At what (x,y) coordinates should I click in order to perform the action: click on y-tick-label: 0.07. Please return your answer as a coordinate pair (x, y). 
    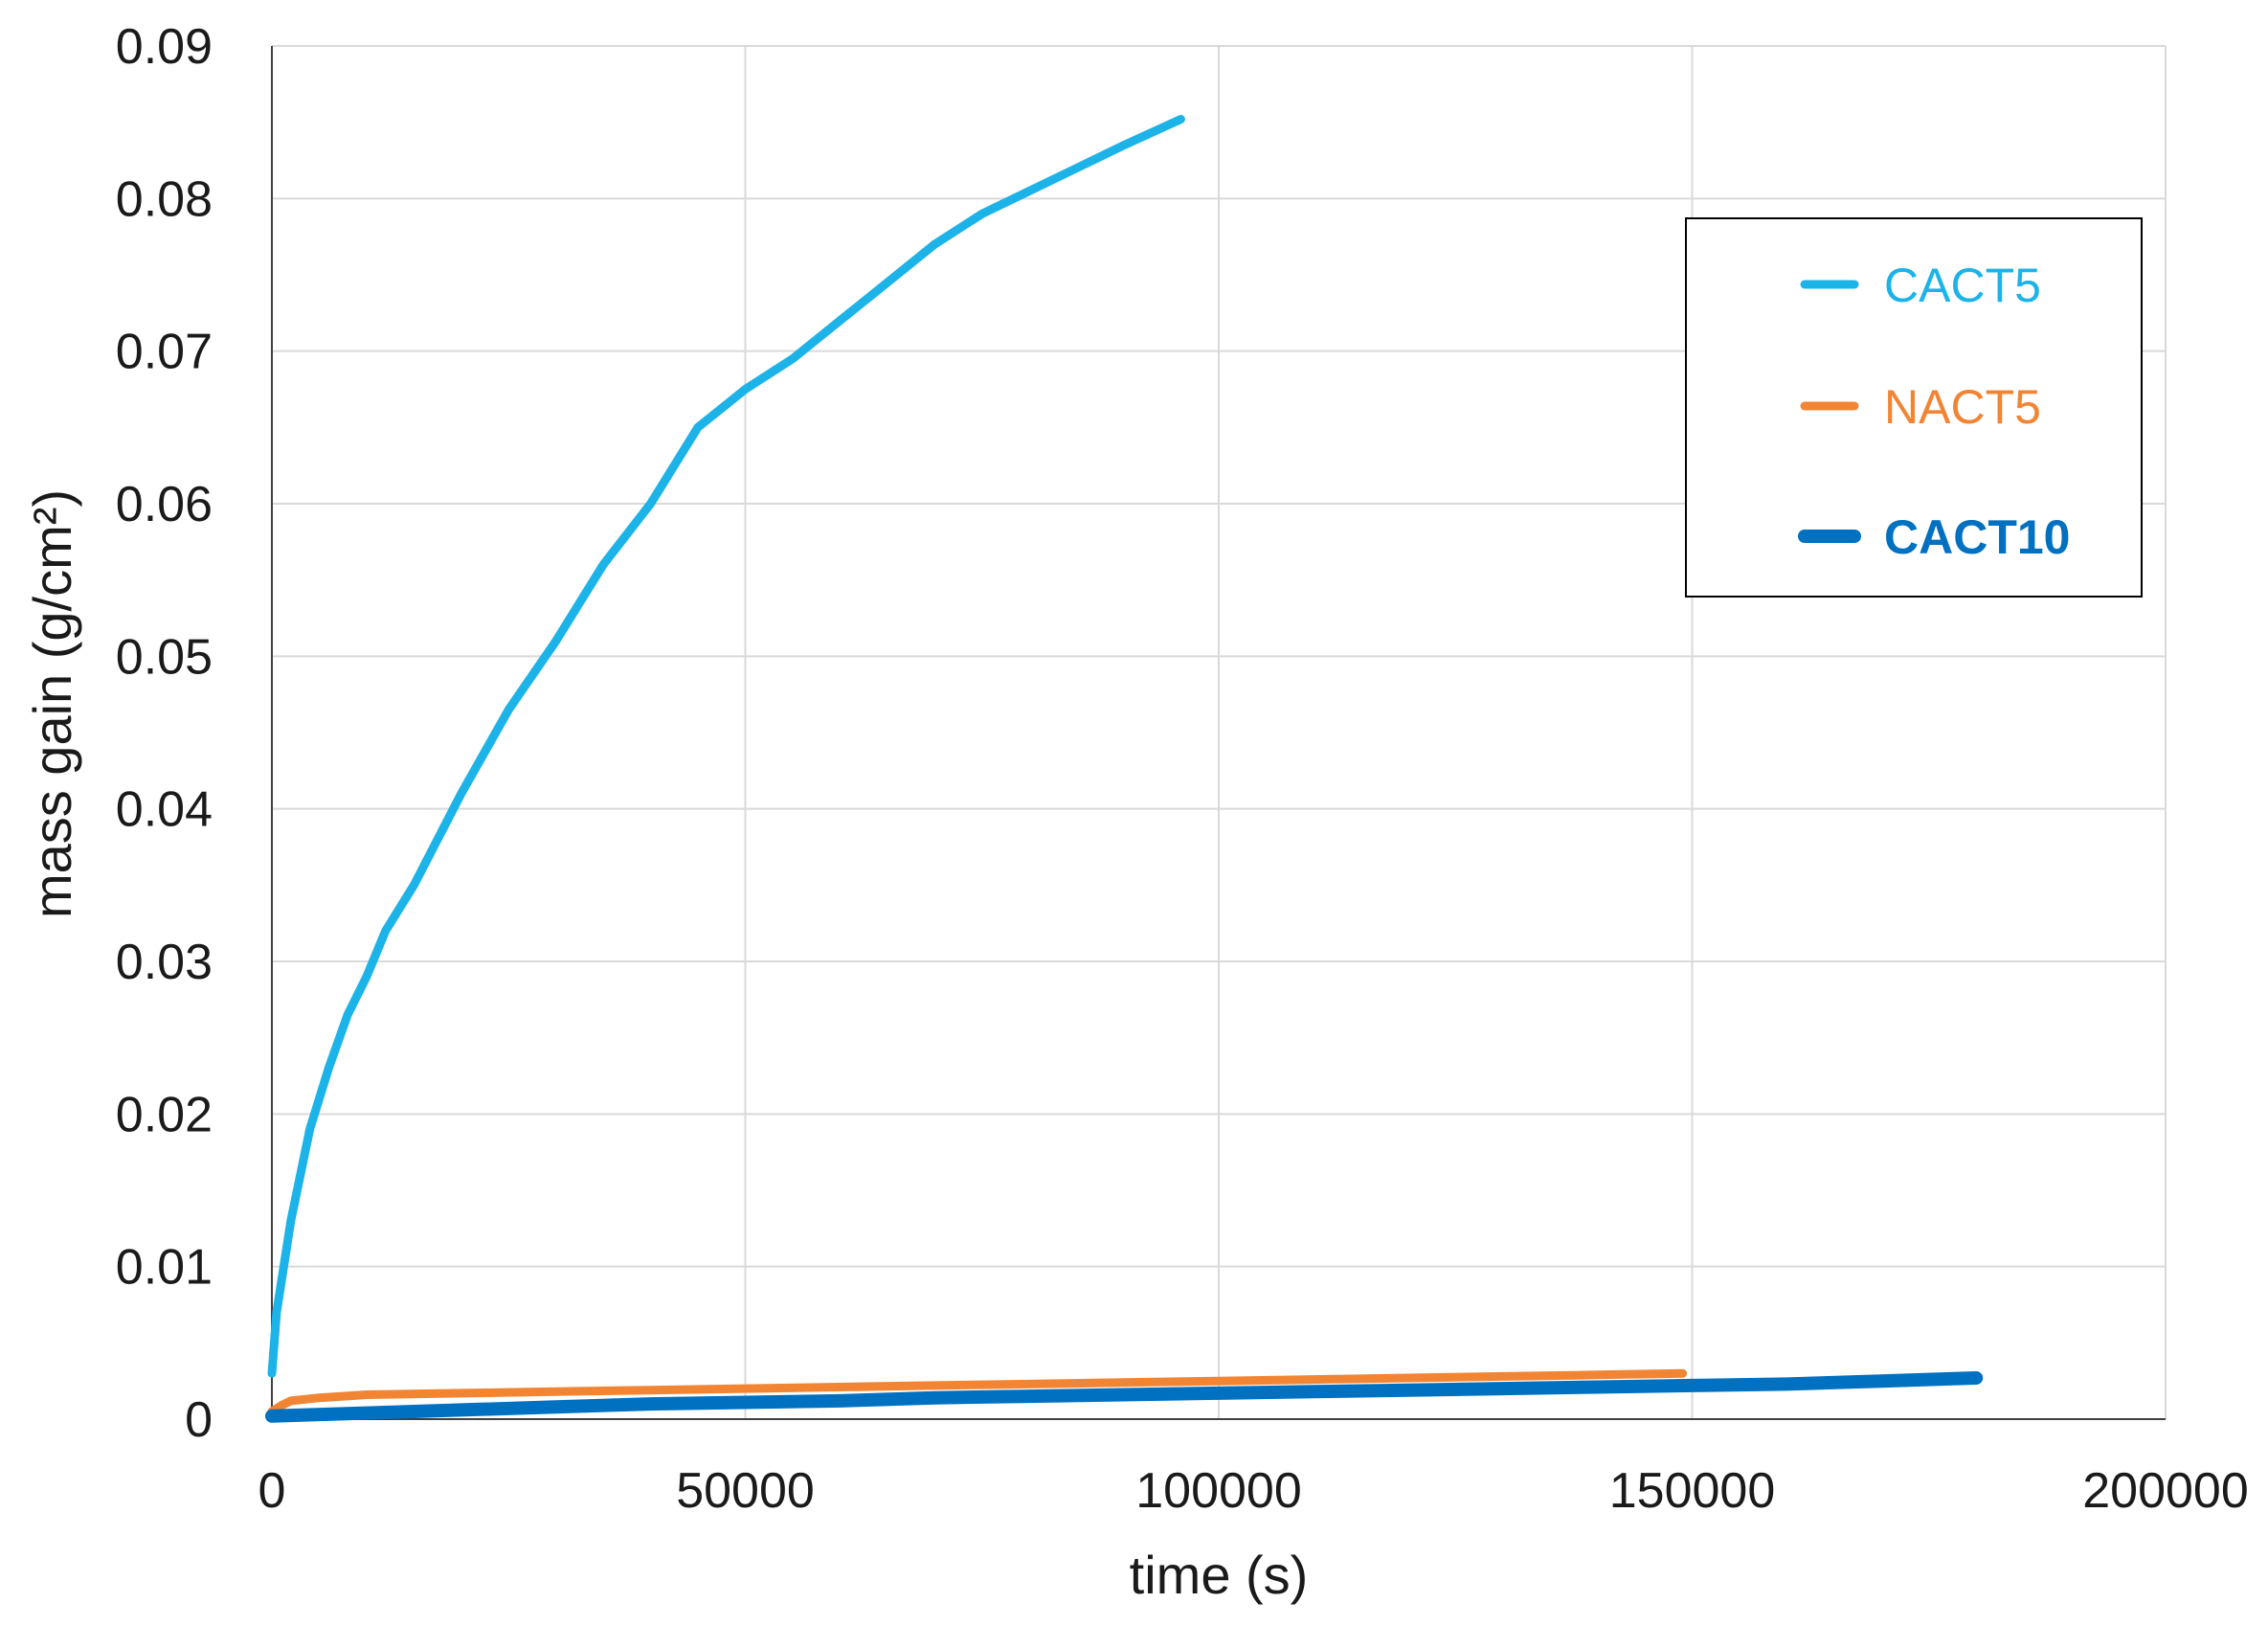
    Looking at the image, I should click on (164, 352).